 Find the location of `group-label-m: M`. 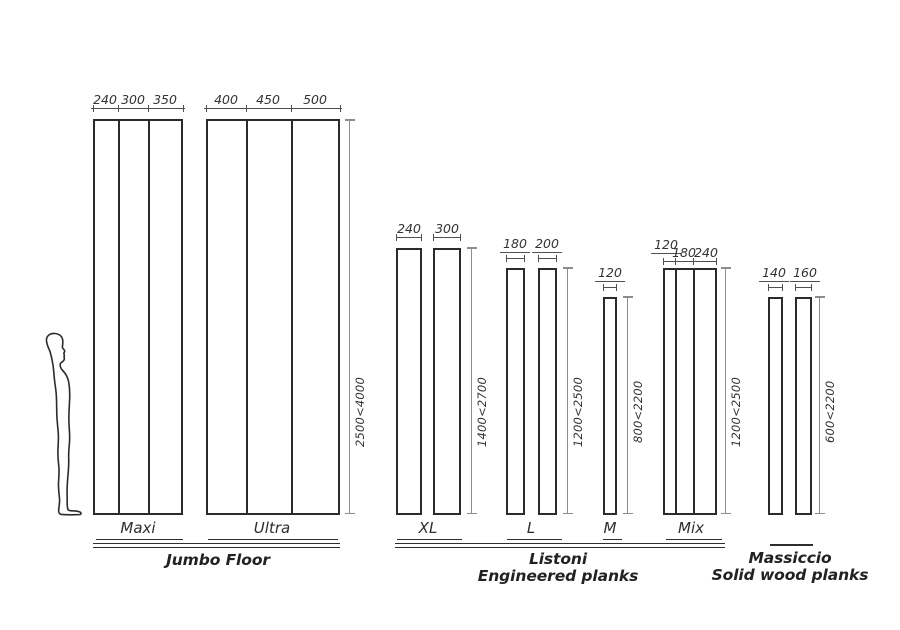

group-label-m: M is located at coordinates (610, 528).